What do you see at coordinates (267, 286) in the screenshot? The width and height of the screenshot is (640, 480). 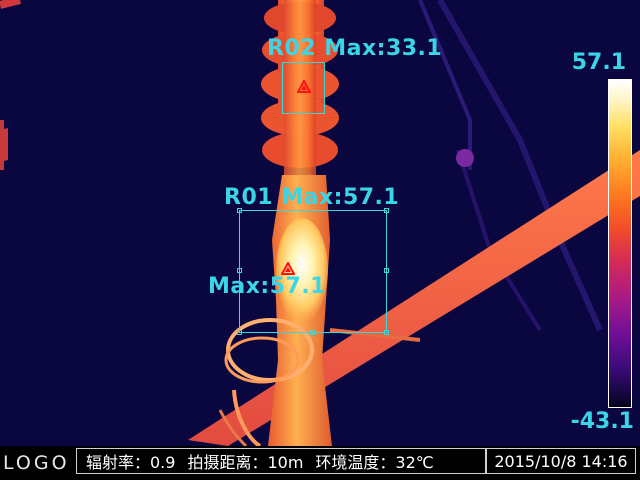 I see `hotspot-max-label: Max:57.1` at bounding box center [267, 286].